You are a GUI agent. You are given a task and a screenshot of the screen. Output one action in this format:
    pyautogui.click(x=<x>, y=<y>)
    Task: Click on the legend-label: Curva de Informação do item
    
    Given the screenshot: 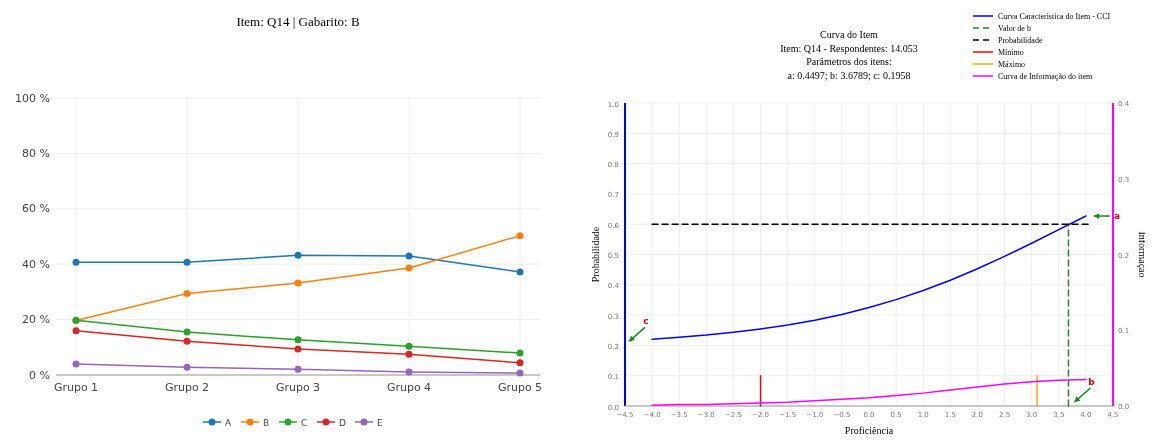 What is the action you would take?
    pyautogui.click(x=1045, y=76)
    